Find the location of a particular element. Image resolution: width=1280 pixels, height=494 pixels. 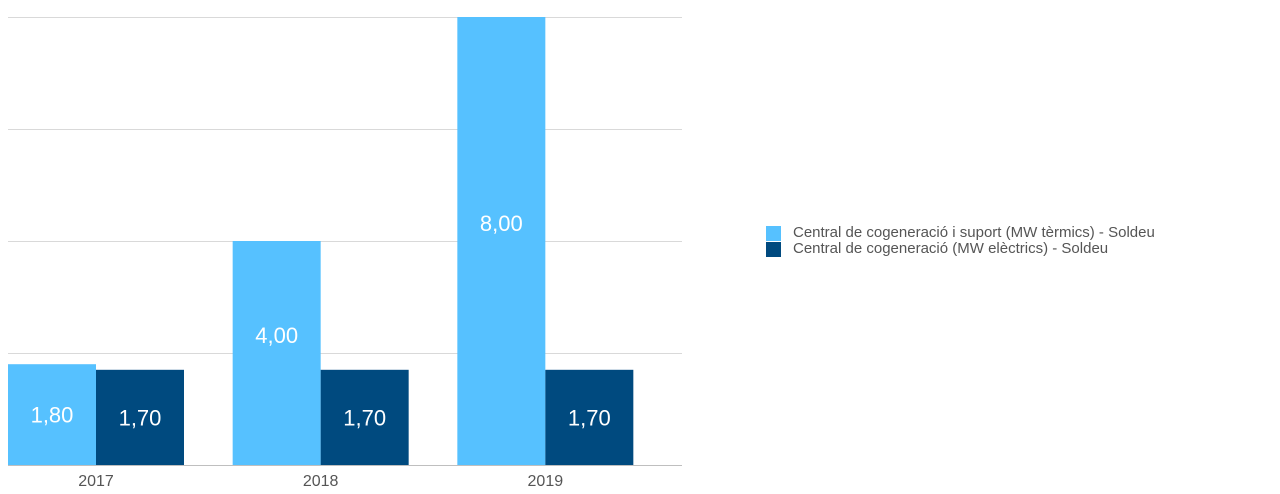

data-label: 4,00 is located at coordinates (276, 335).